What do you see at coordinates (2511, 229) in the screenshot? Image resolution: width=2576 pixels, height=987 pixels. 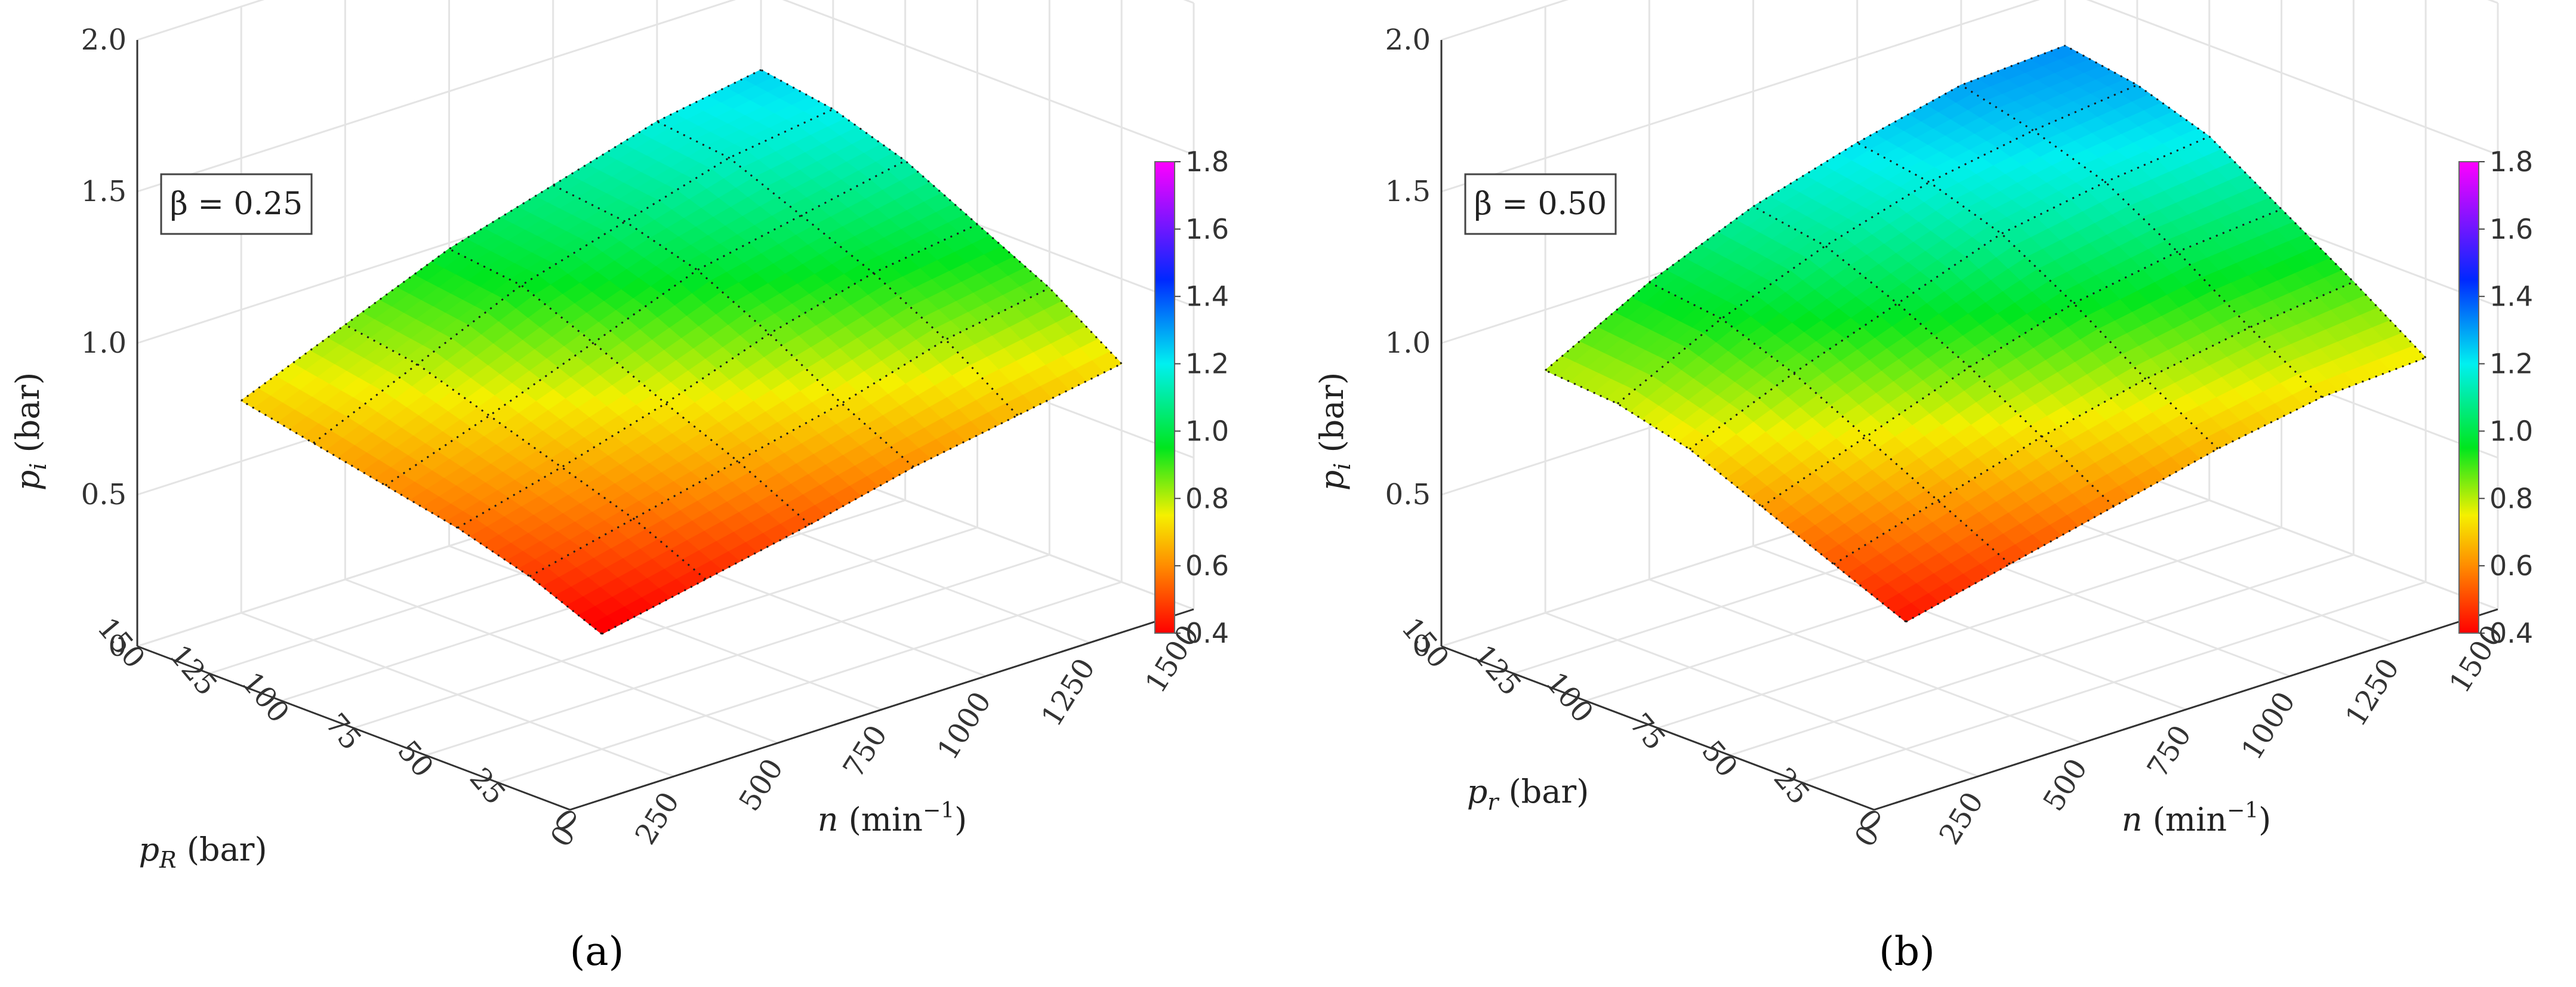 I see `colorbar-tick-label: 1.6` at bounding box center [2511, 229].